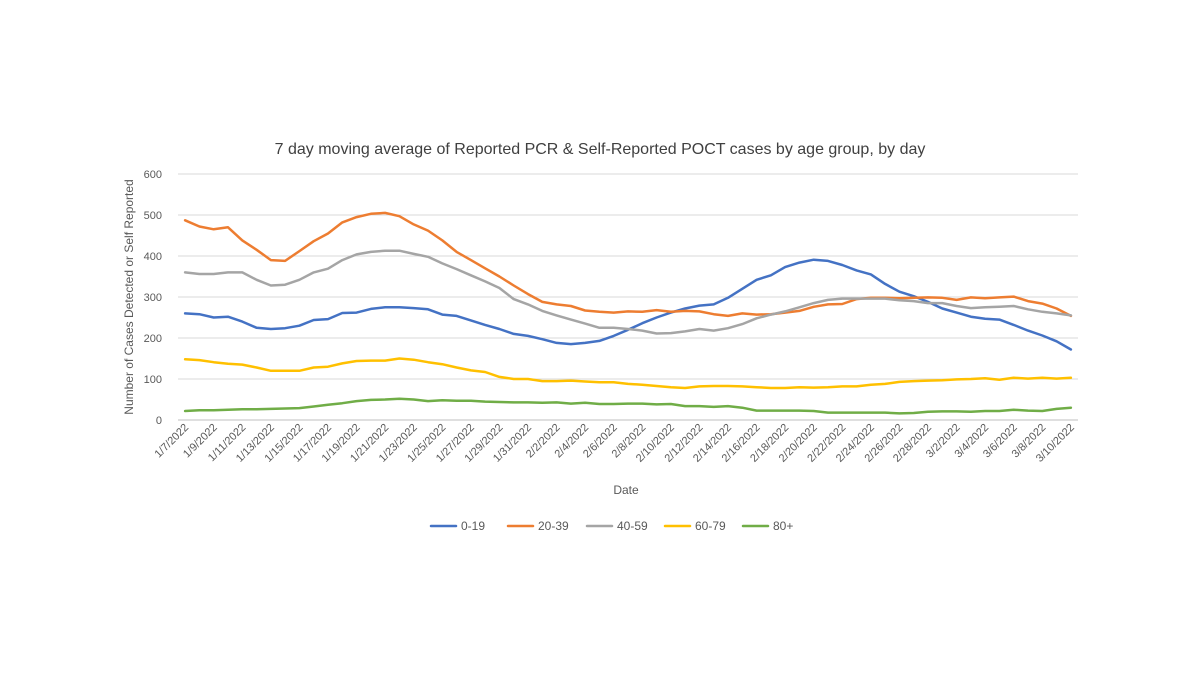 Image resolution: width=1200 pixels, height=680 pixels. What do you see at coordinates (153, 339) in the screenshot?
I see `y-tick-label: 200` at bounding box center [153, 339].